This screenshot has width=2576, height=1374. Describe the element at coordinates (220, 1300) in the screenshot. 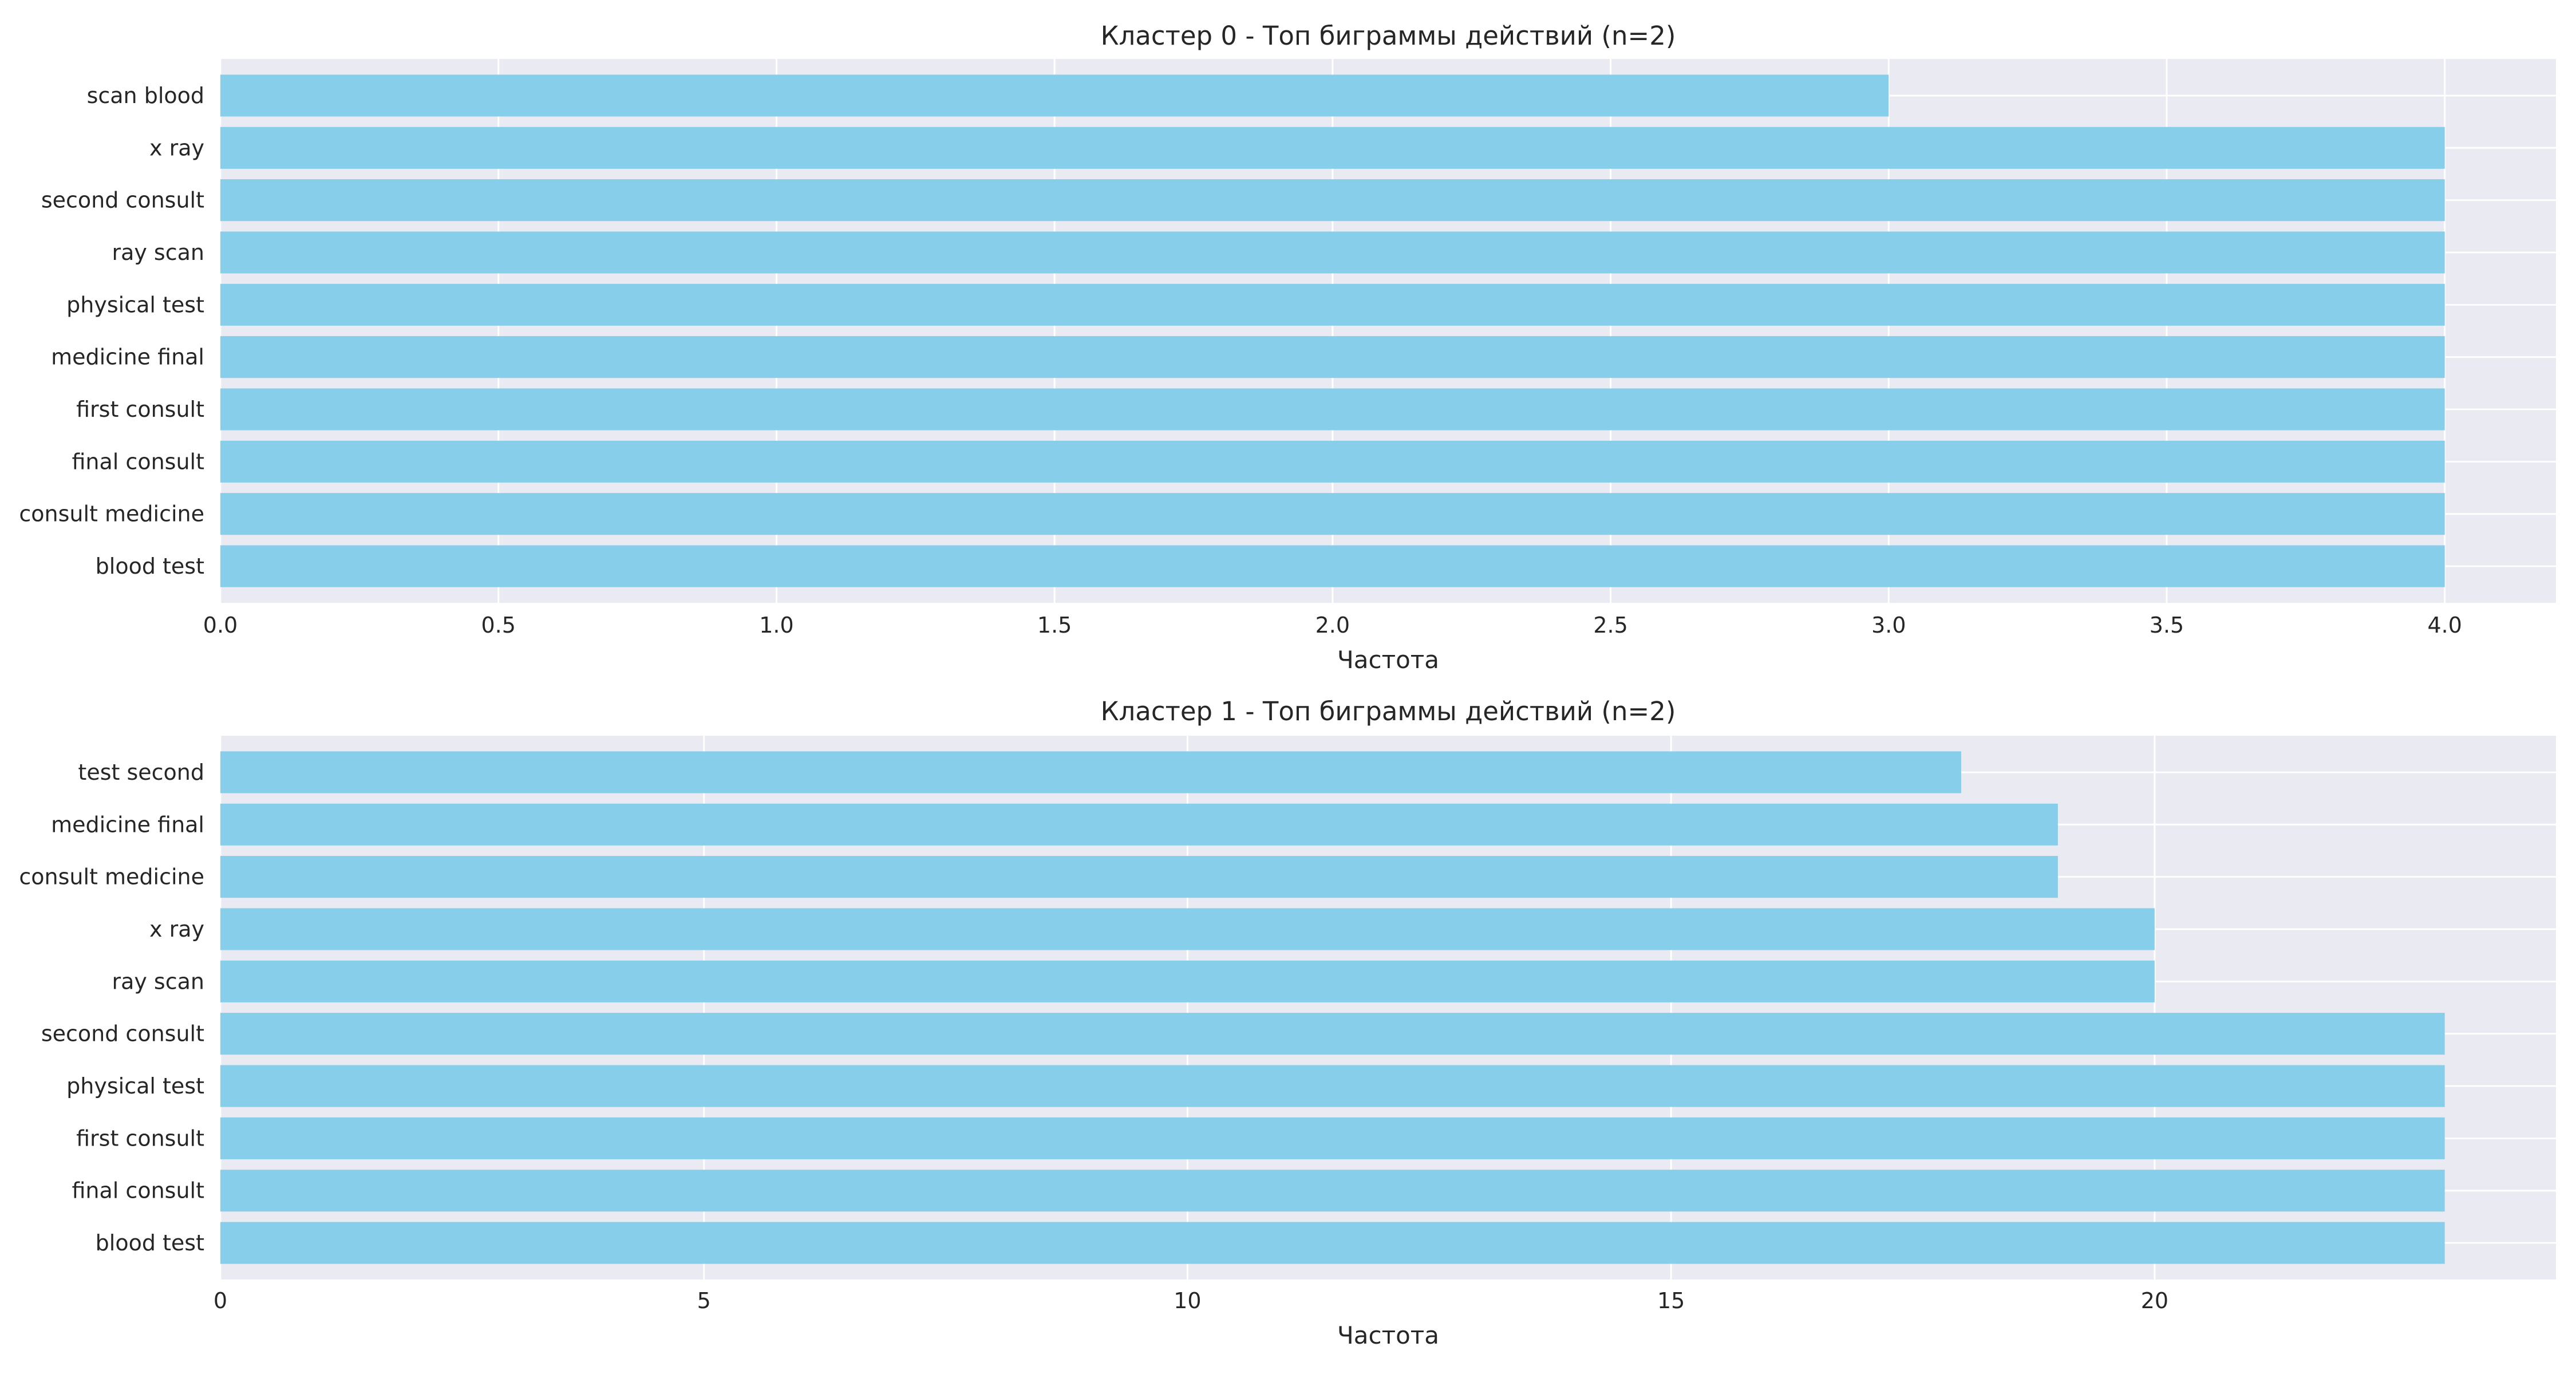

I see `x-tick-label: 0` at that location.